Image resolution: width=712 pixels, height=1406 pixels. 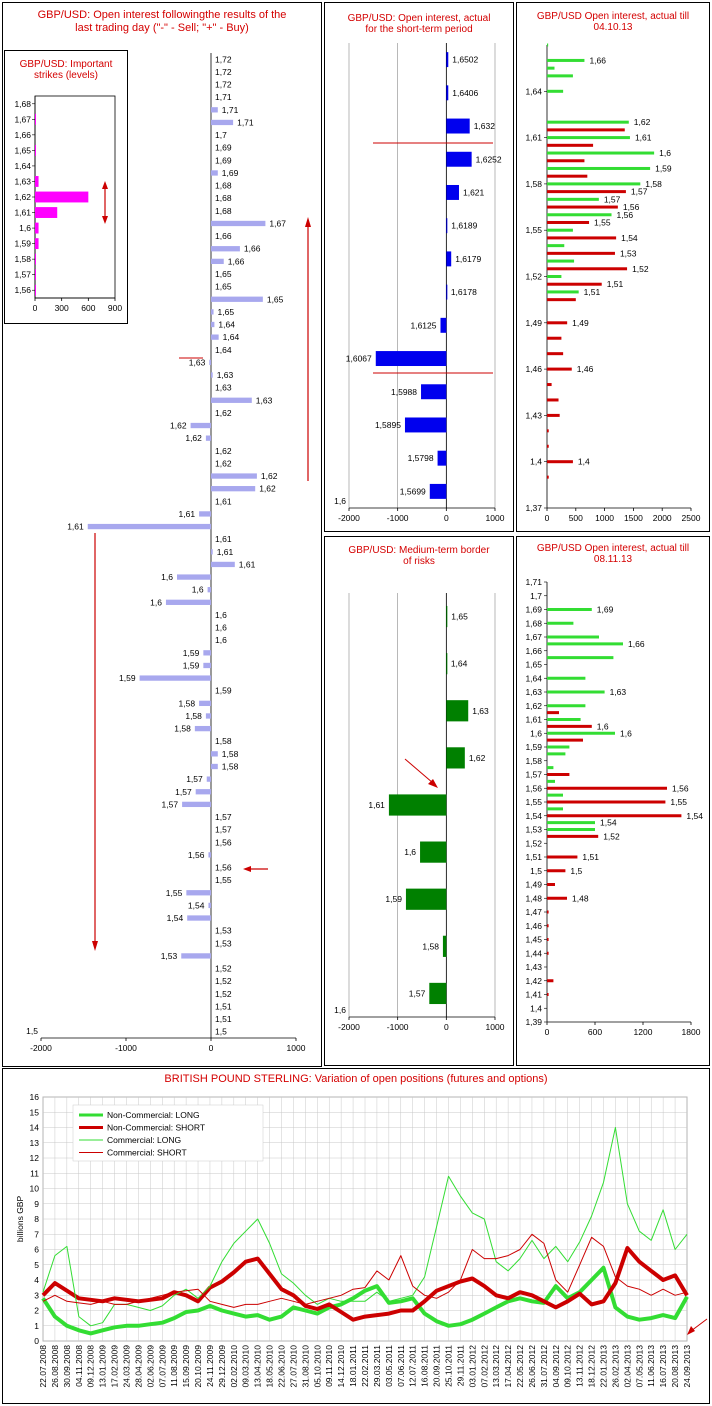 I want to click on series-line, so click(x=365, y=1270).